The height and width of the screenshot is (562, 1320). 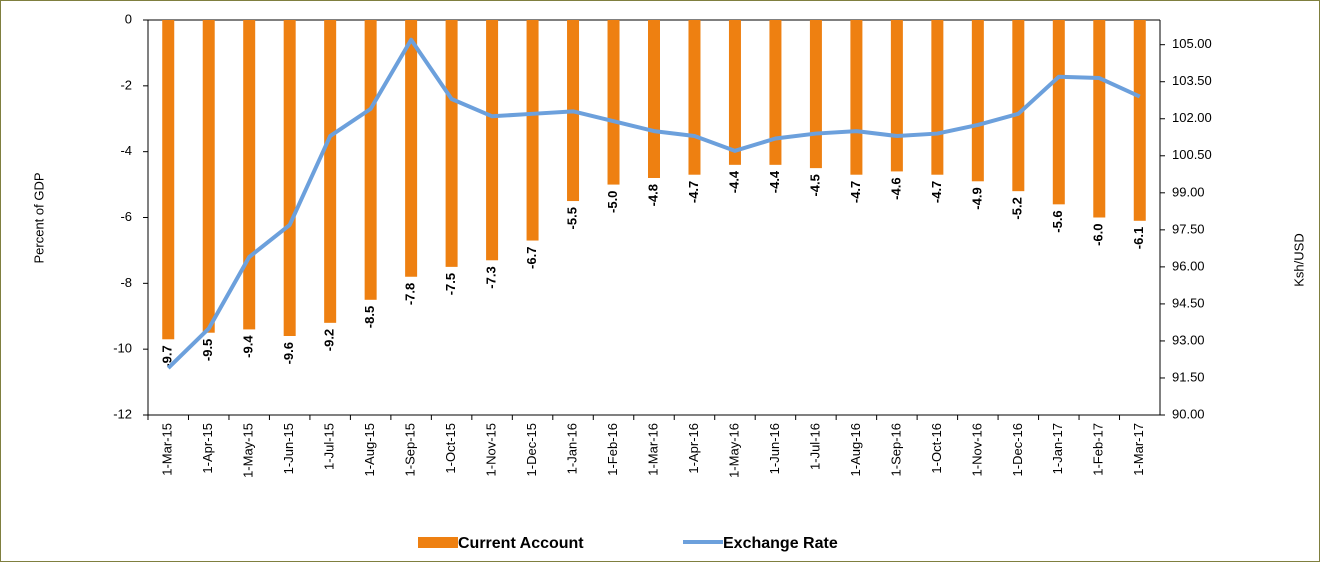 What do you see at coordinates (774, 448) in the screenshot?
I see `x-tick-label: 1-Jun-16` at bounding box center [774, 448].